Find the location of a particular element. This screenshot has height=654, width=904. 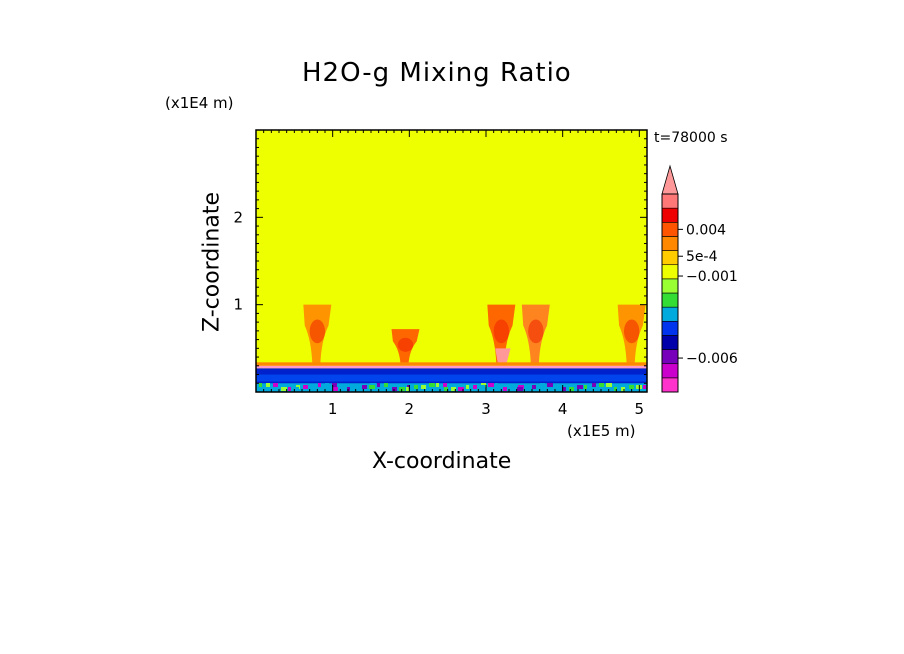

x-axis-multiplier: (x1E5 m) is located at coordinates (601, 431).